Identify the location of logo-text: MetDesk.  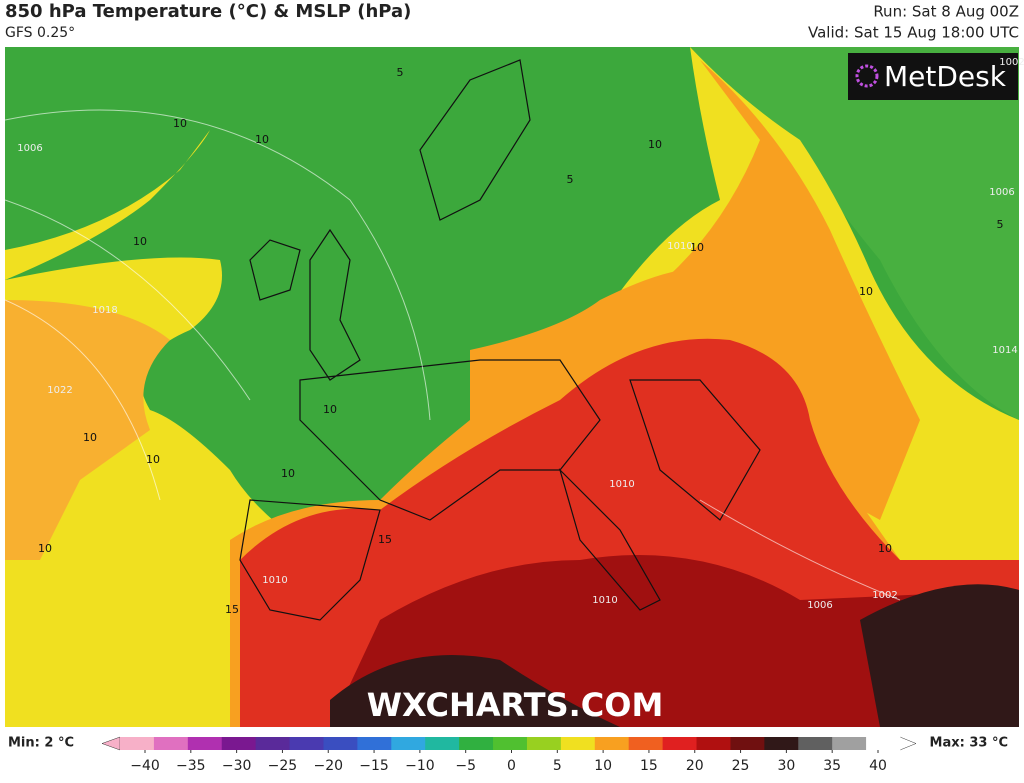
(945, 76).